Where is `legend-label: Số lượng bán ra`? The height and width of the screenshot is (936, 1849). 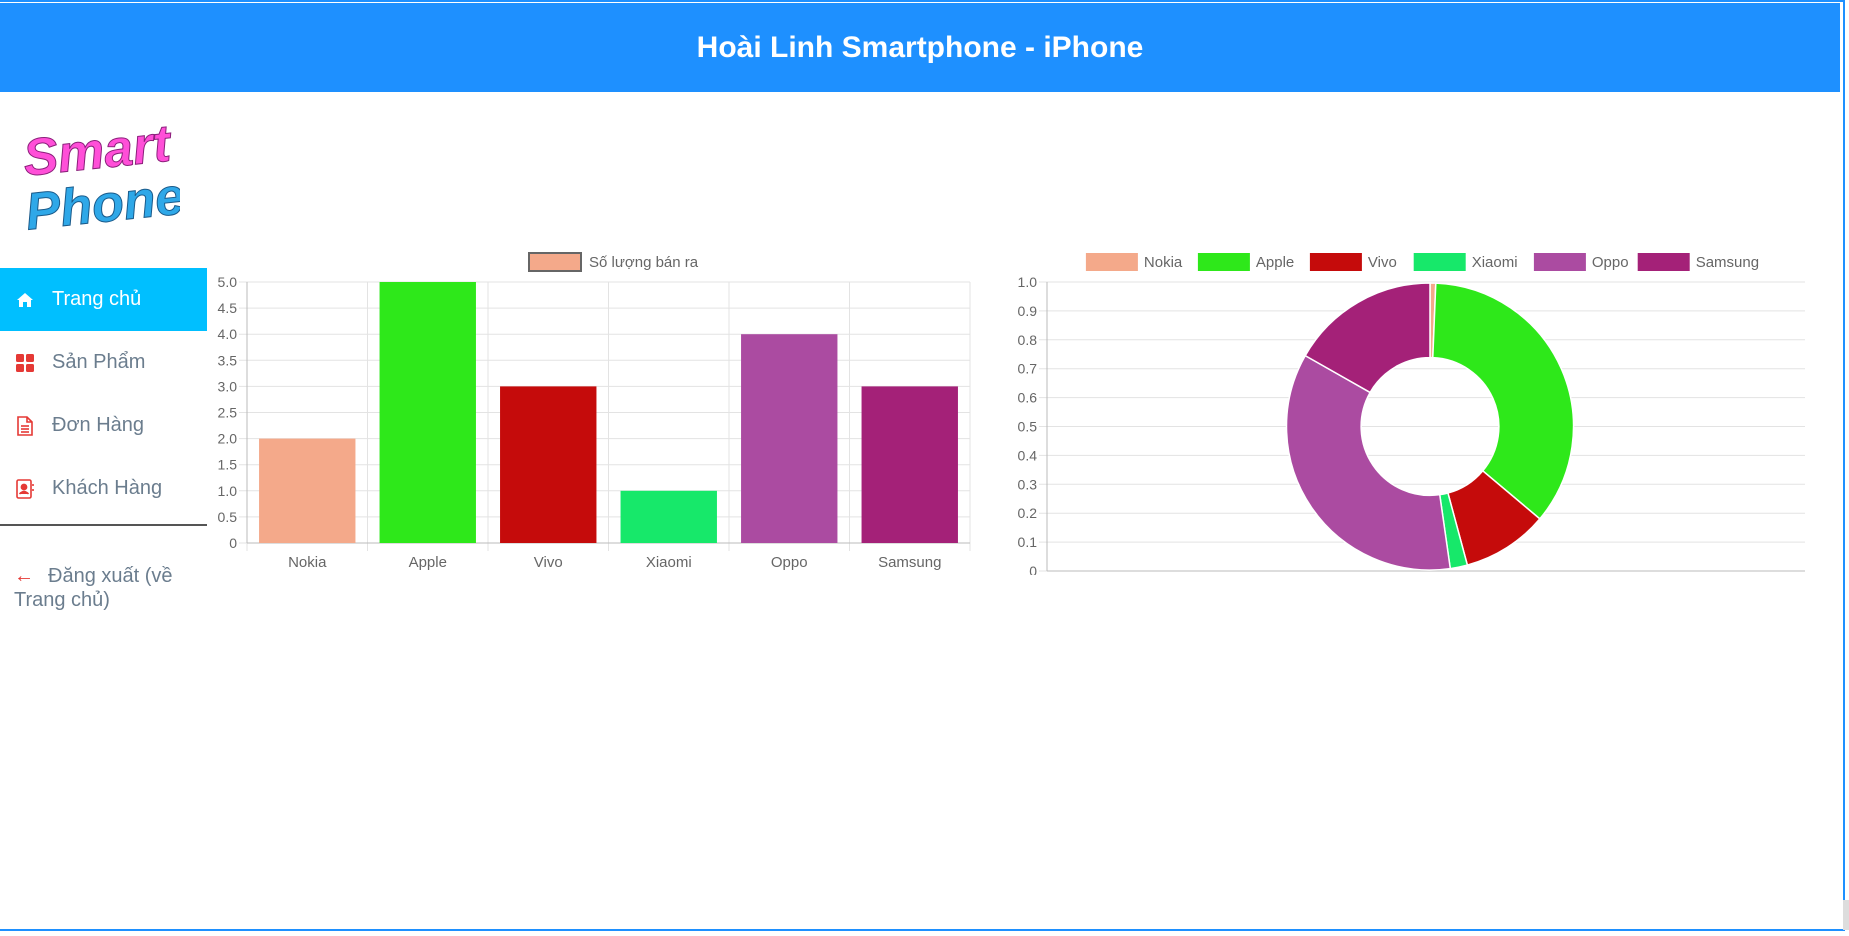 legend-label: Số lượng bán ra is located at coordinates (644, 262).